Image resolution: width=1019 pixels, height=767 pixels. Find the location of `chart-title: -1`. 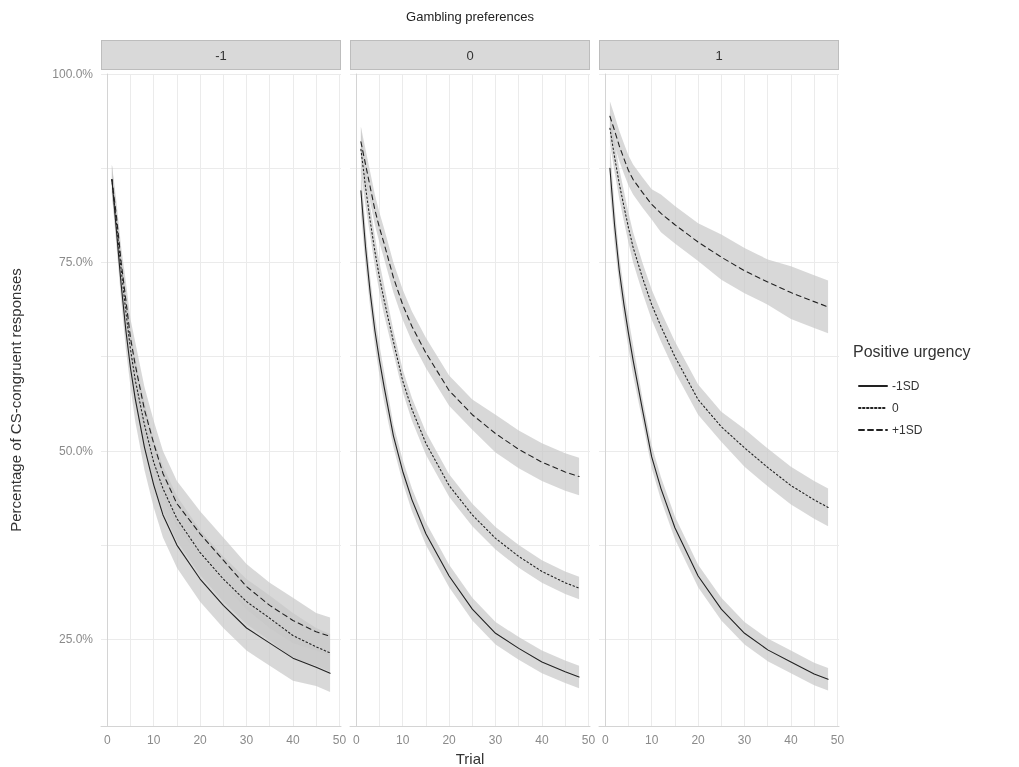

chart-title: -1 is located at coordinates (221, 55).